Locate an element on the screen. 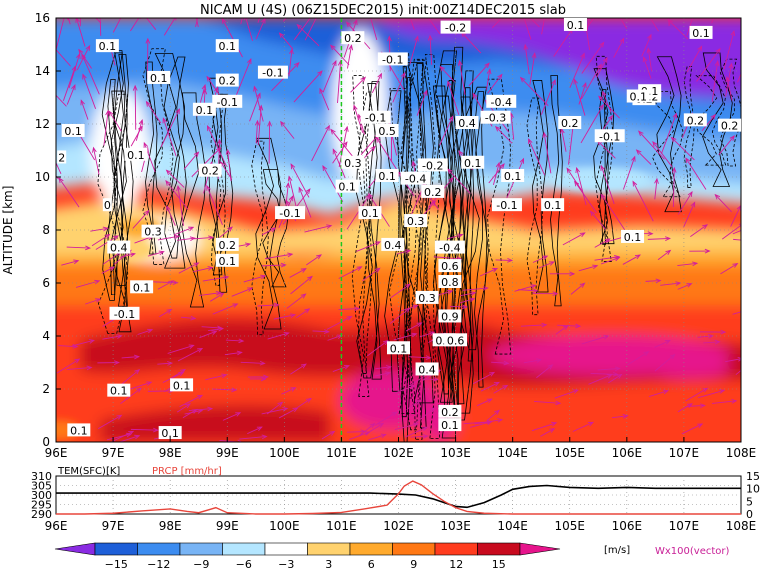  contour-line is located at coordinates (418, 249).